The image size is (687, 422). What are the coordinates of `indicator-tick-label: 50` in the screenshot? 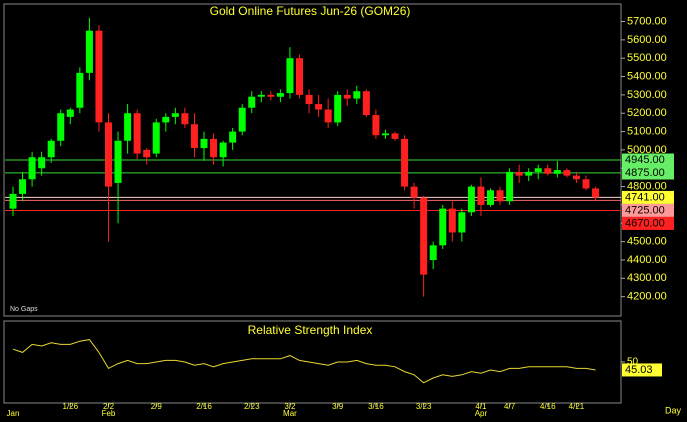 It's located at (633, 362).